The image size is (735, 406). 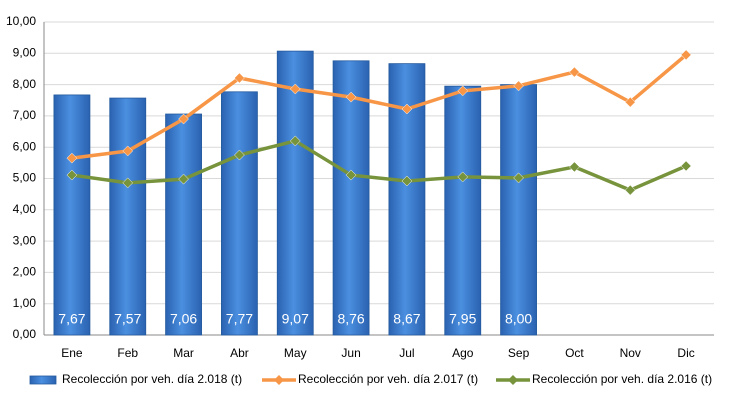 What do you see at coordinates (518, 319) in the screenshot?
I see `value-label: 8,00` at bounding box center [518, 319].